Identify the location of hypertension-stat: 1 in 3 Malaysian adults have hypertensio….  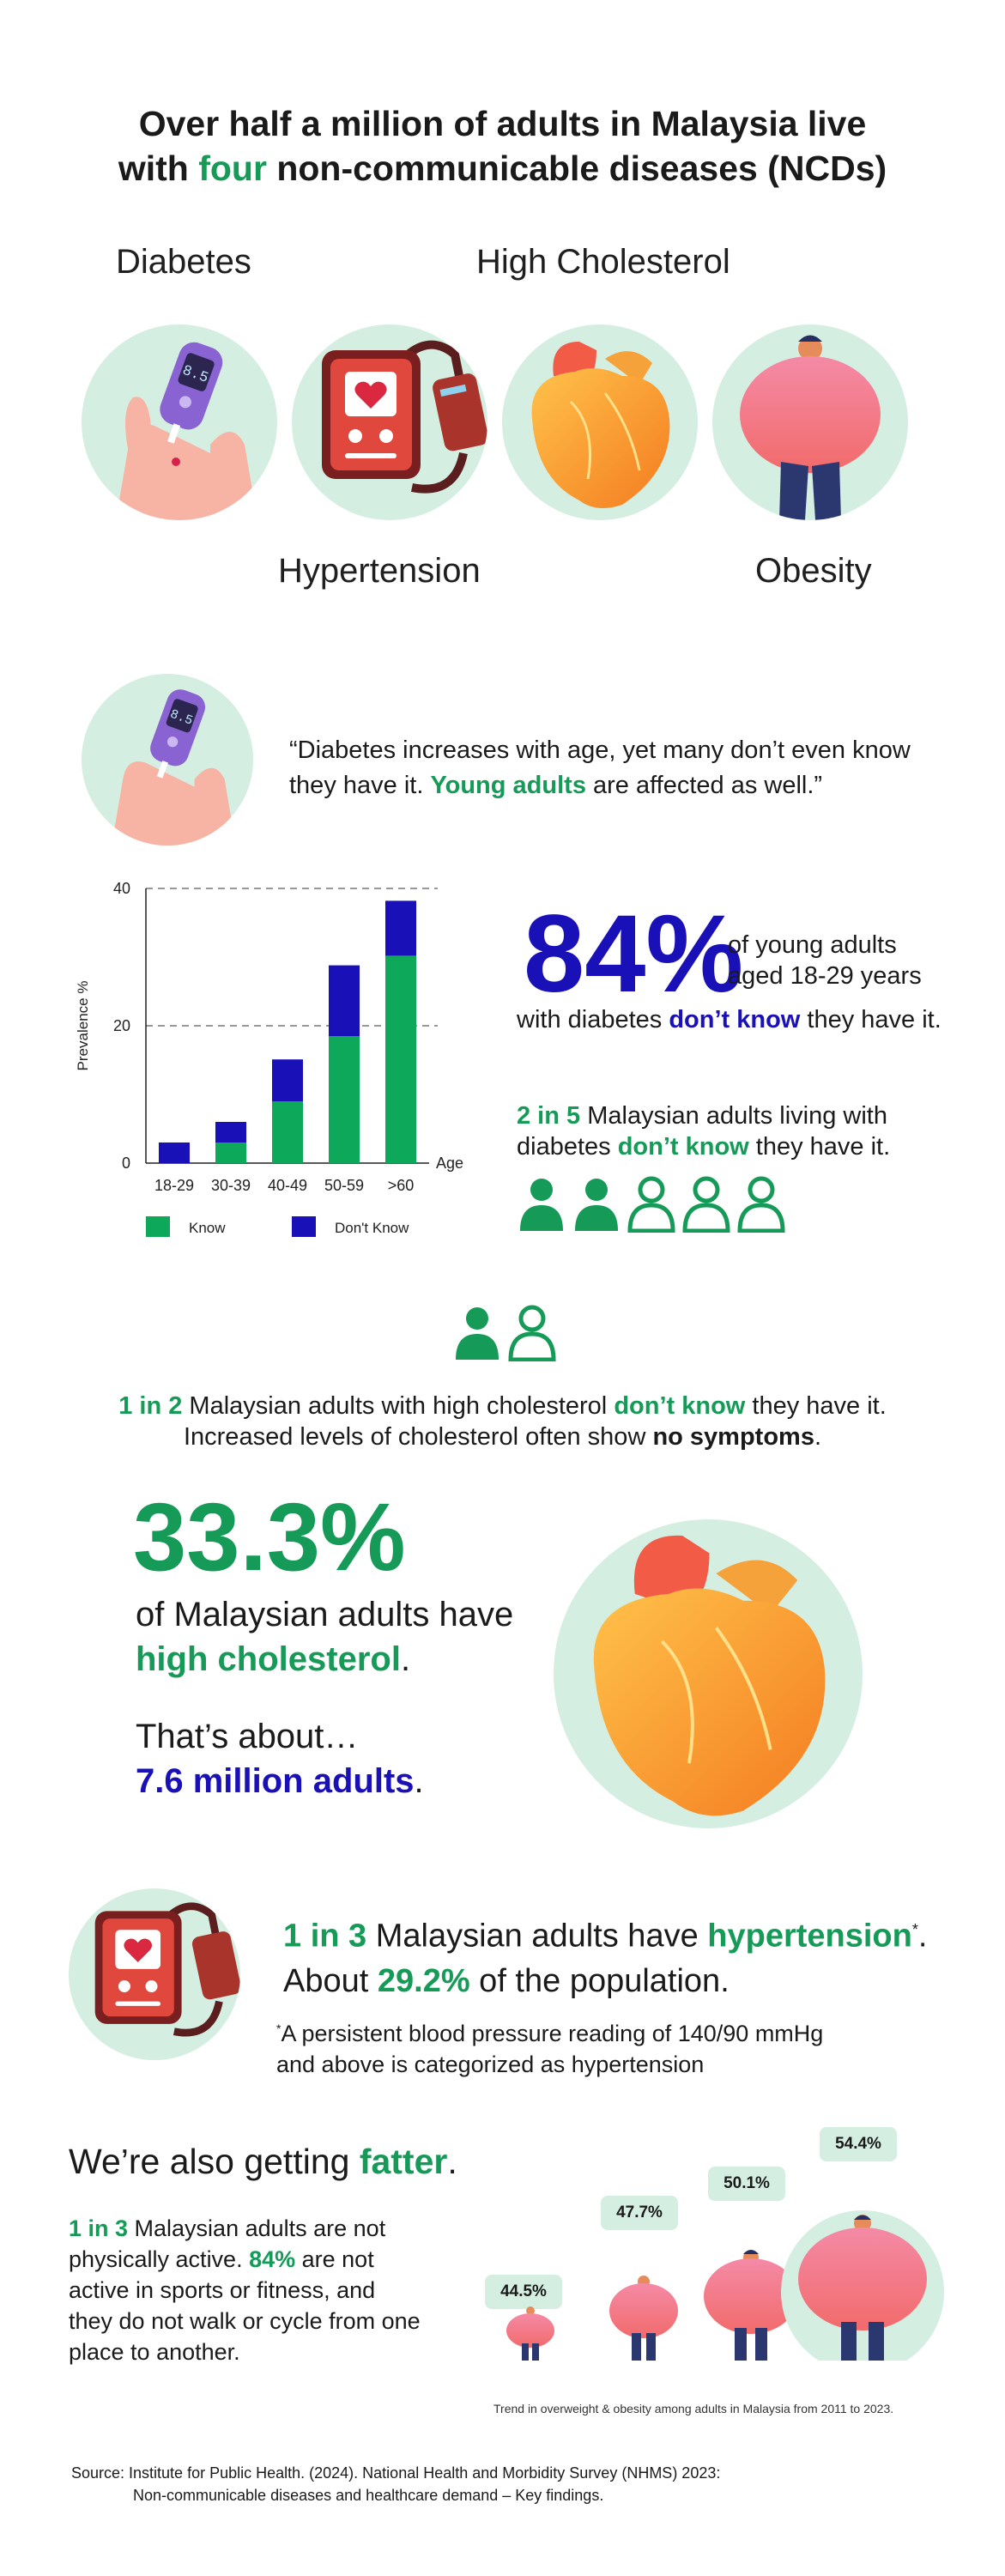
(605, 1955).